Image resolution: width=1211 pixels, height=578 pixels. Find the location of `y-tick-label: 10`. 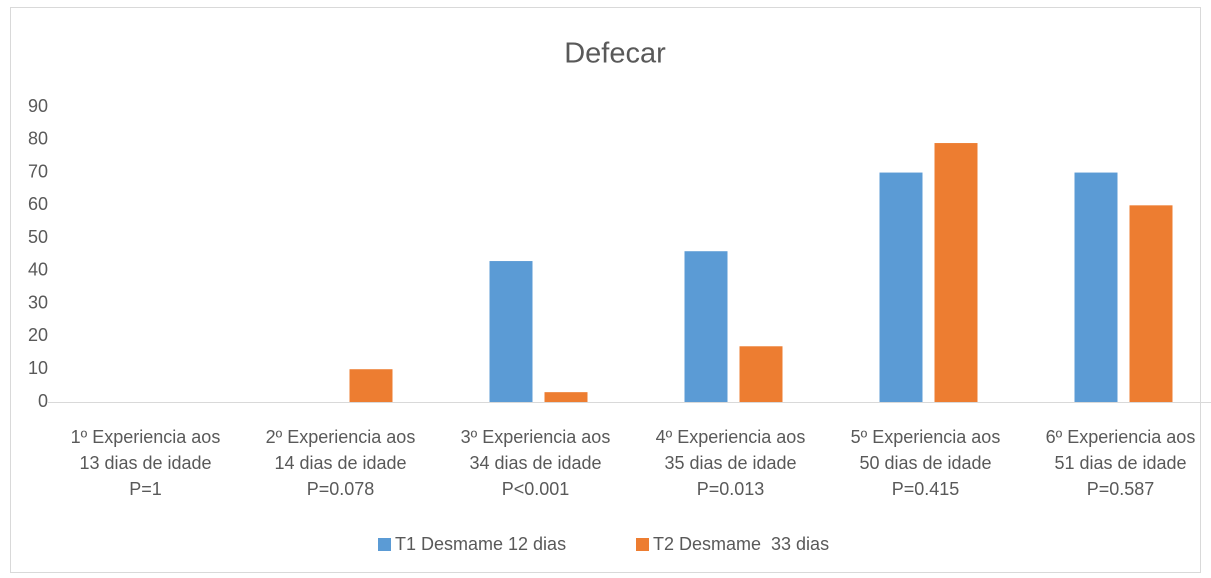

y-tick-label: 10 is located at coordinates (38, 368).